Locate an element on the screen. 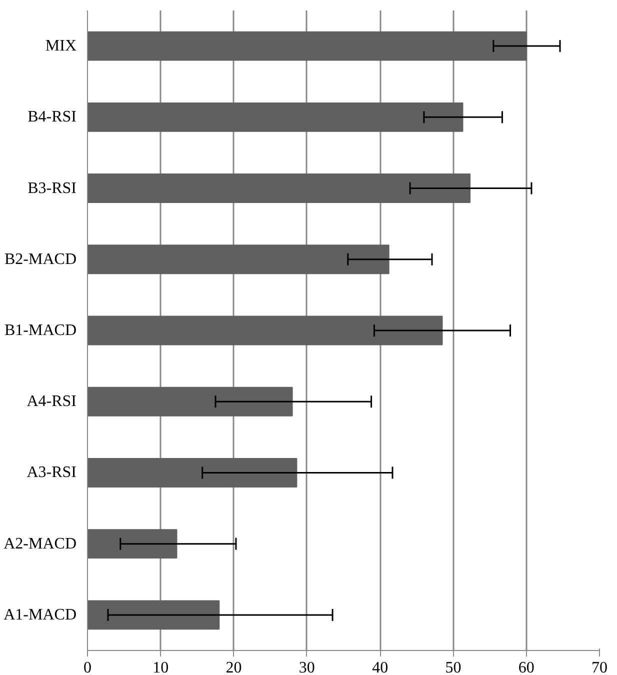  y-tick-label: A4-RSI is located at coordinates (51, 401).